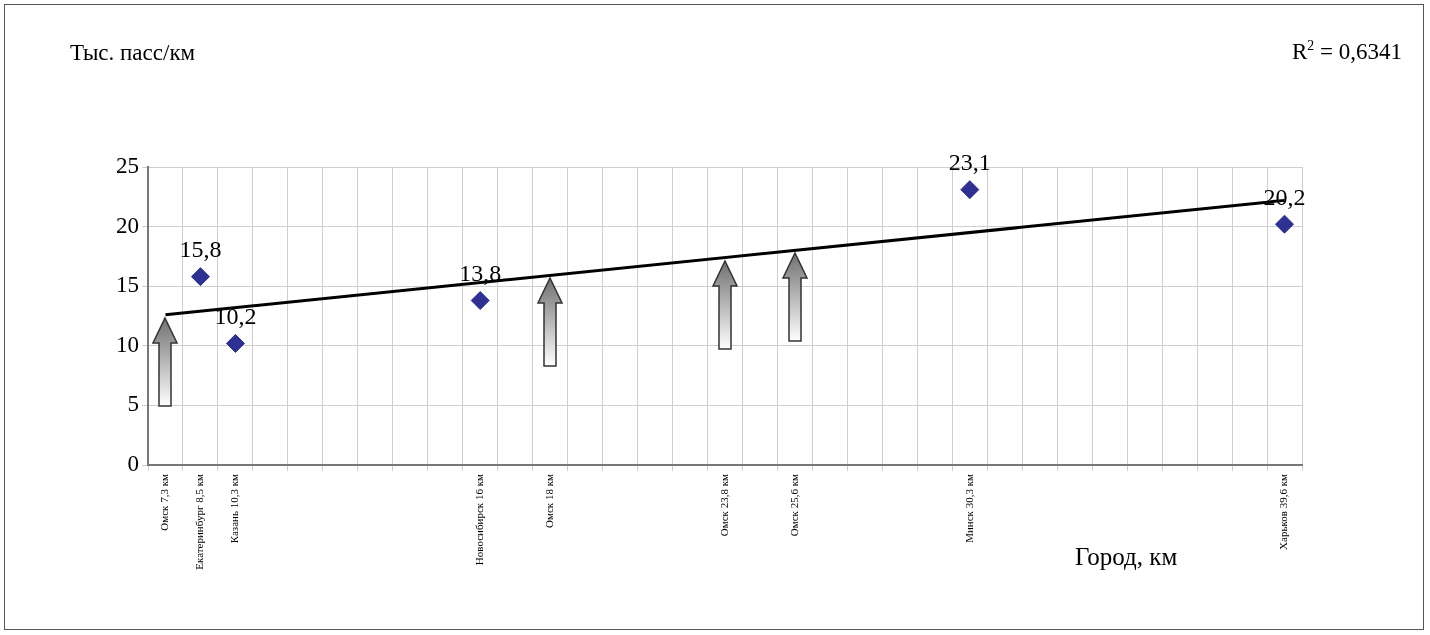 Image resolution: width=1430 pixels, height=635 pixels. Describe the element at coordinates (1283, 511) in the screenshot. I see `x-tick-label: Харьков 39,6 км` at that location.